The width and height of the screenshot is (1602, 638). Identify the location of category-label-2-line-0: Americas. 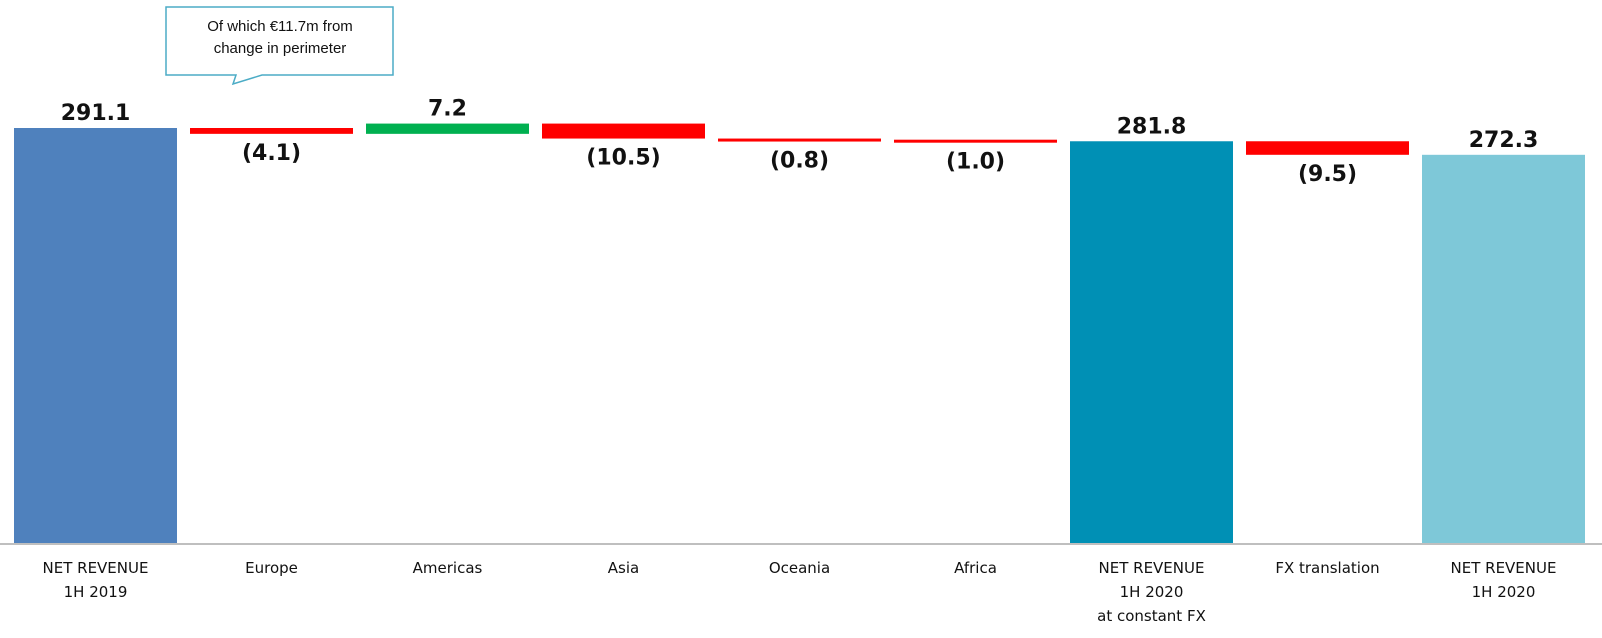
(448, 568).